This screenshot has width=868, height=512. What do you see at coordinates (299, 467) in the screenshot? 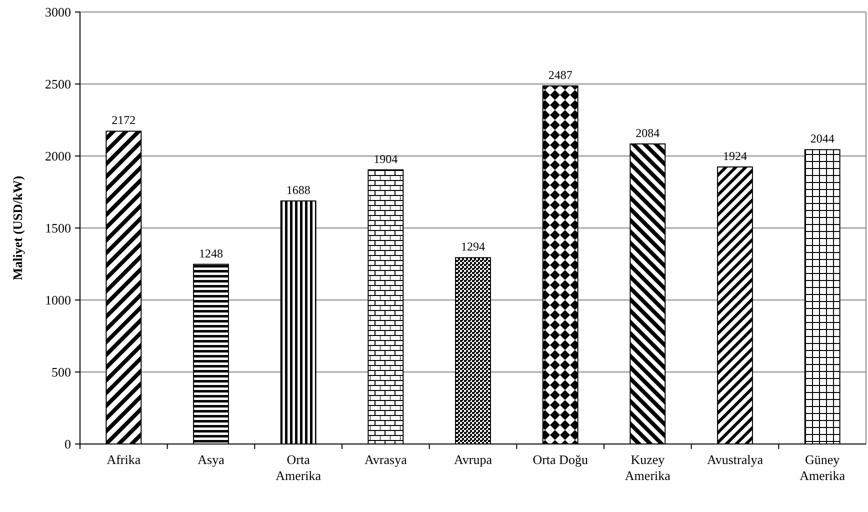
I see `x-tick-label: Orta Amerika` at bounding box center [299, 467].